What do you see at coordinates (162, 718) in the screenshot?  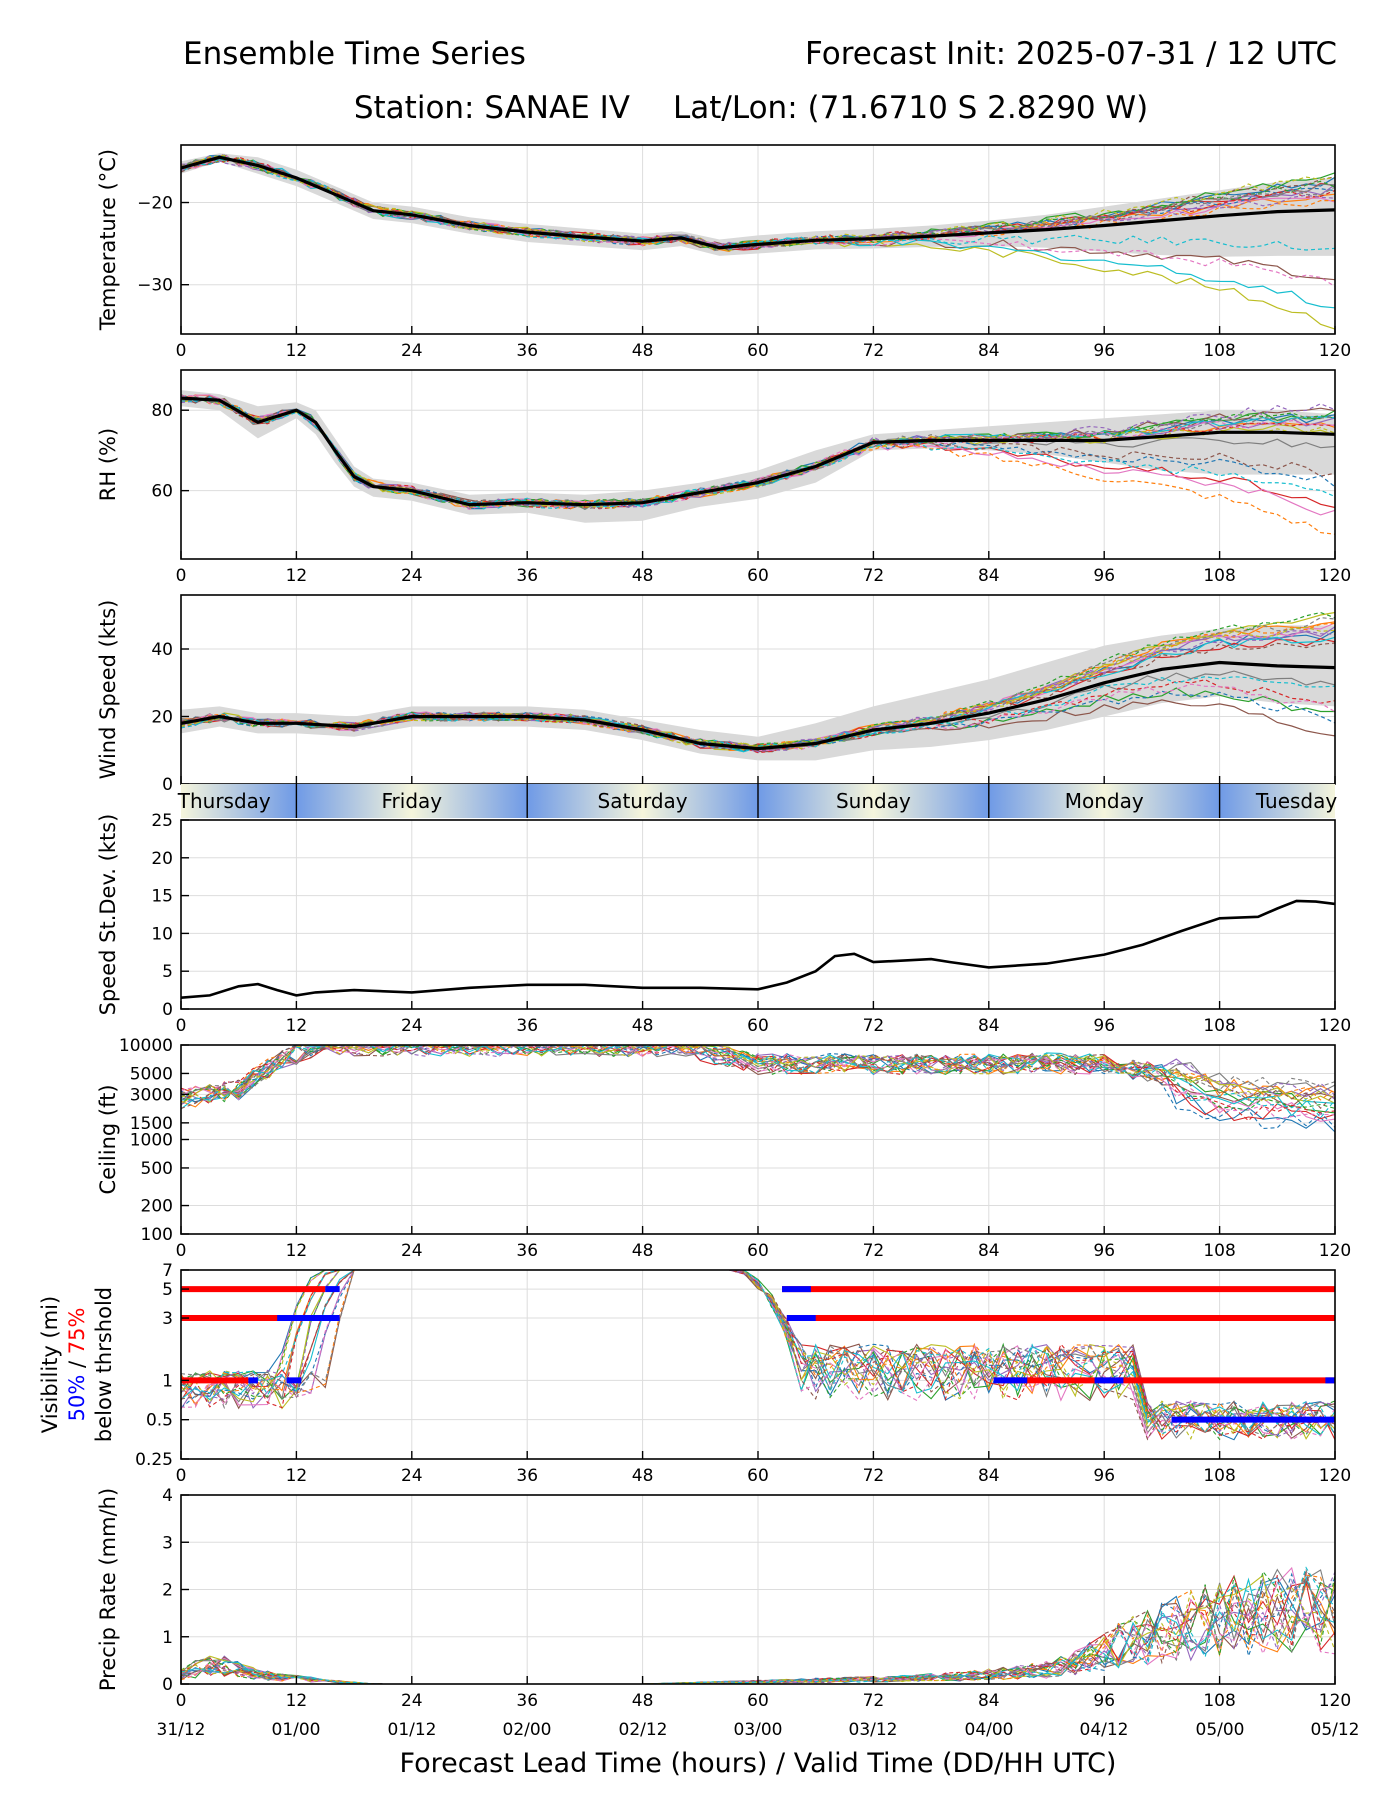 I see `y-tick-label: 20` at bounding box center [162, 718].